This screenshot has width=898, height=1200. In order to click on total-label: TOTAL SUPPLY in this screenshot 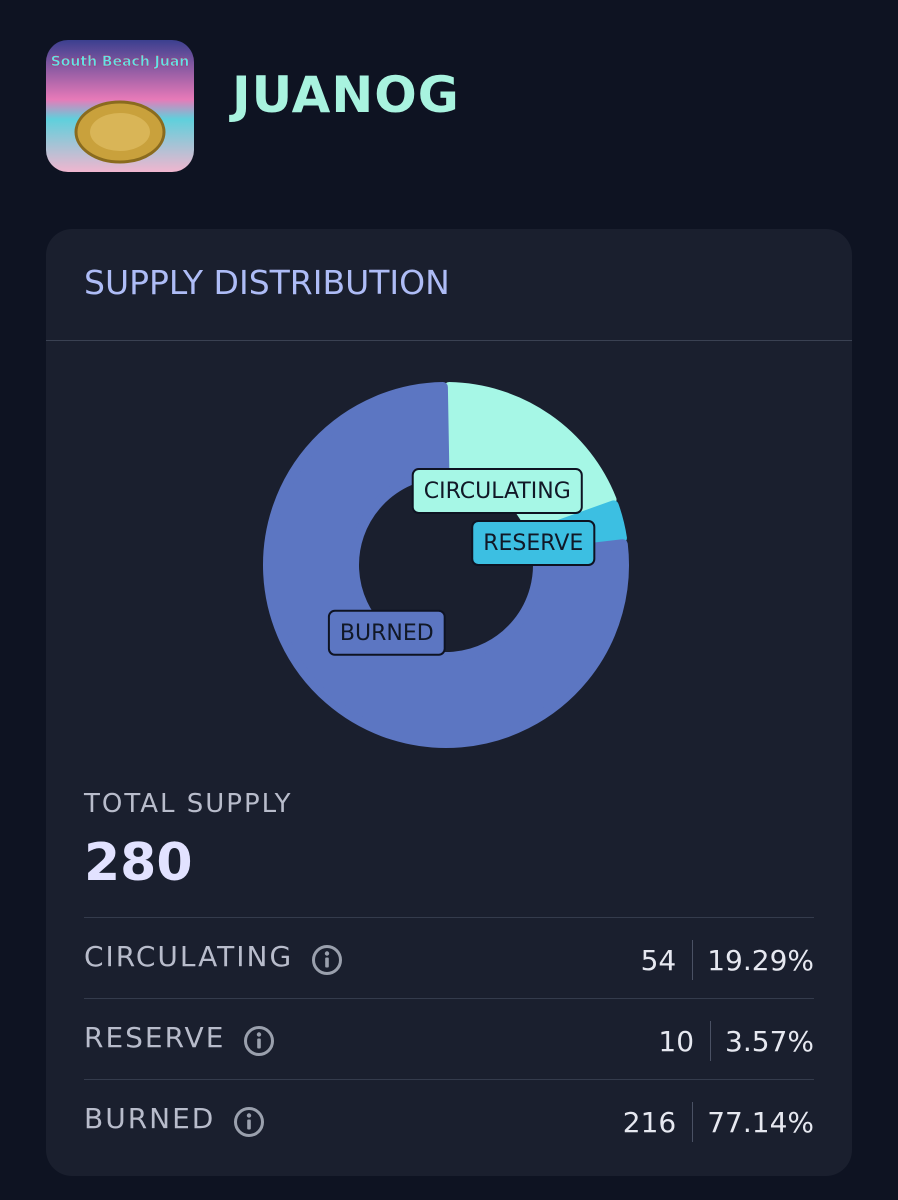, I will do `click(188, 804)`.